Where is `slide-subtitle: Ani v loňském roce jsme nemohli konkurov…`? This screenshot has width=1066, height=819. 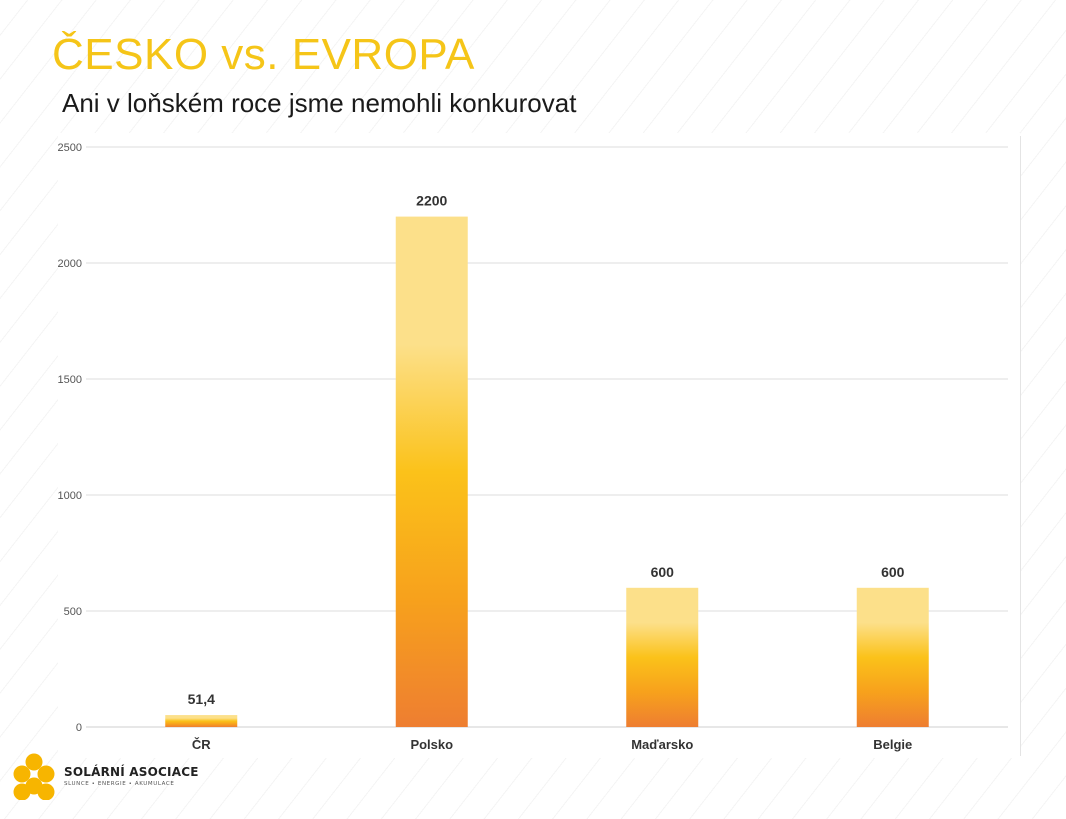
slide-subtitle: Ani v loňském roce jsme nemohli konkurov… is located at coordinates (319, 103).